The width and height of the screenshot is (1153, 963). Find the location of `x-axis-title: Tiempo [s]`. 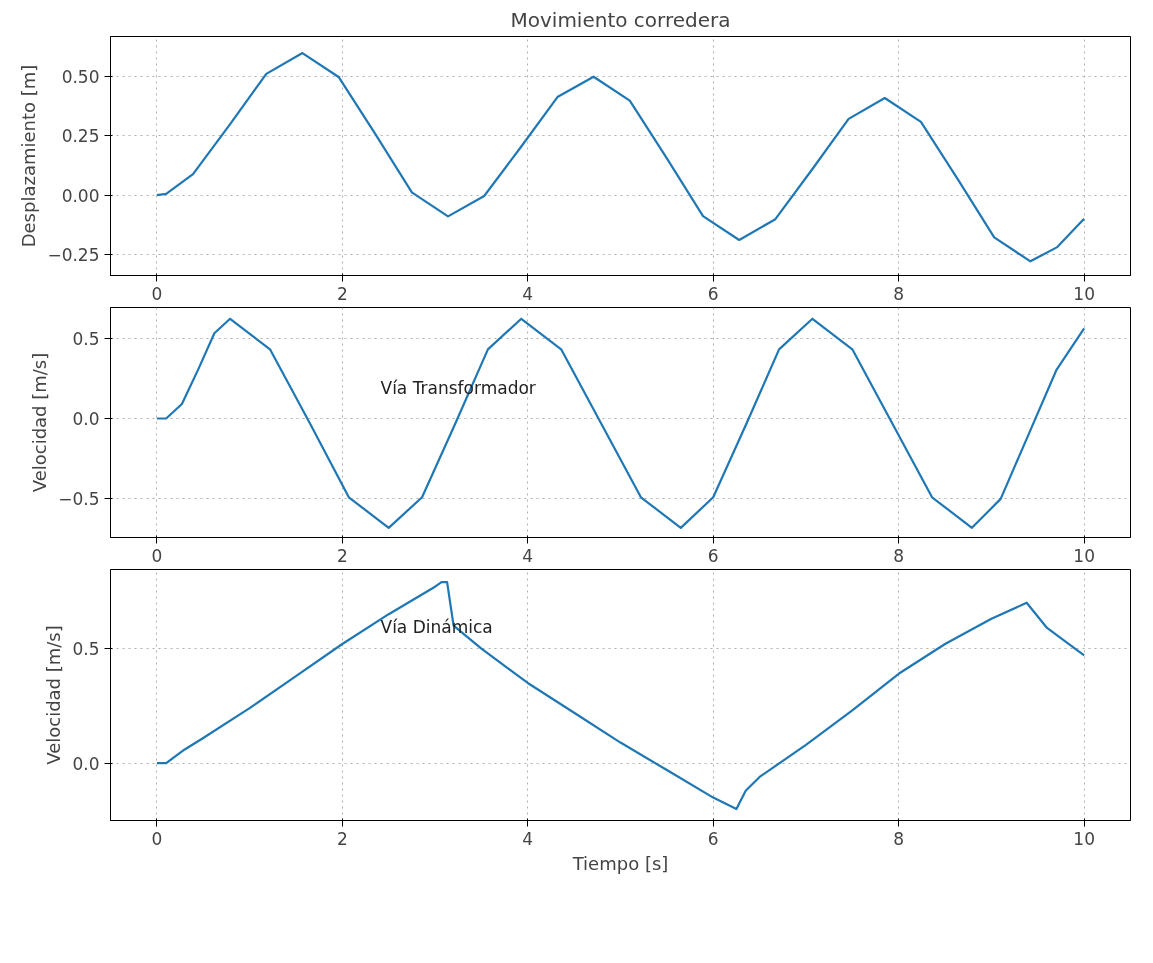

x-axis-title: Tiempo [s] is located at coordinates (620, 863).